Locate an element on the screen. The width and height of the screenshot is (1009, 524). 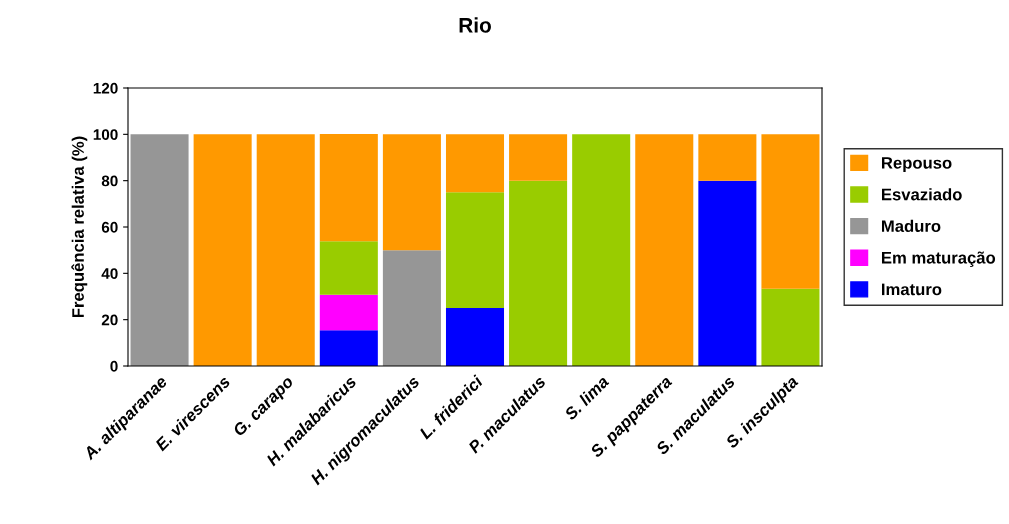
legend-label: Repouso is located at coordinates (916, 165).